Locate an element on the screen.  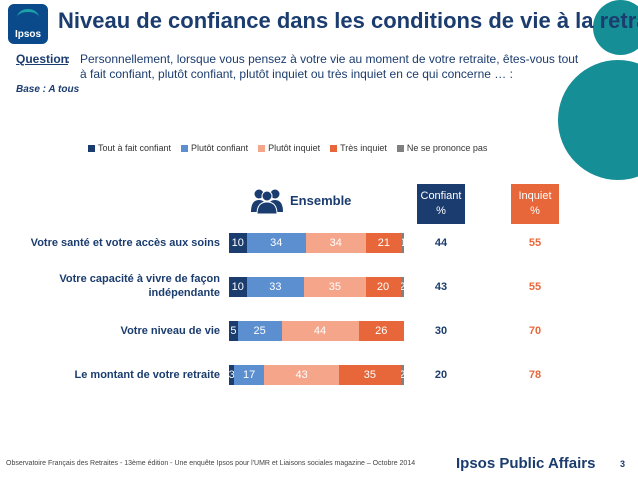
confiant-value-3: 20 is located at coordinates (441, 375).